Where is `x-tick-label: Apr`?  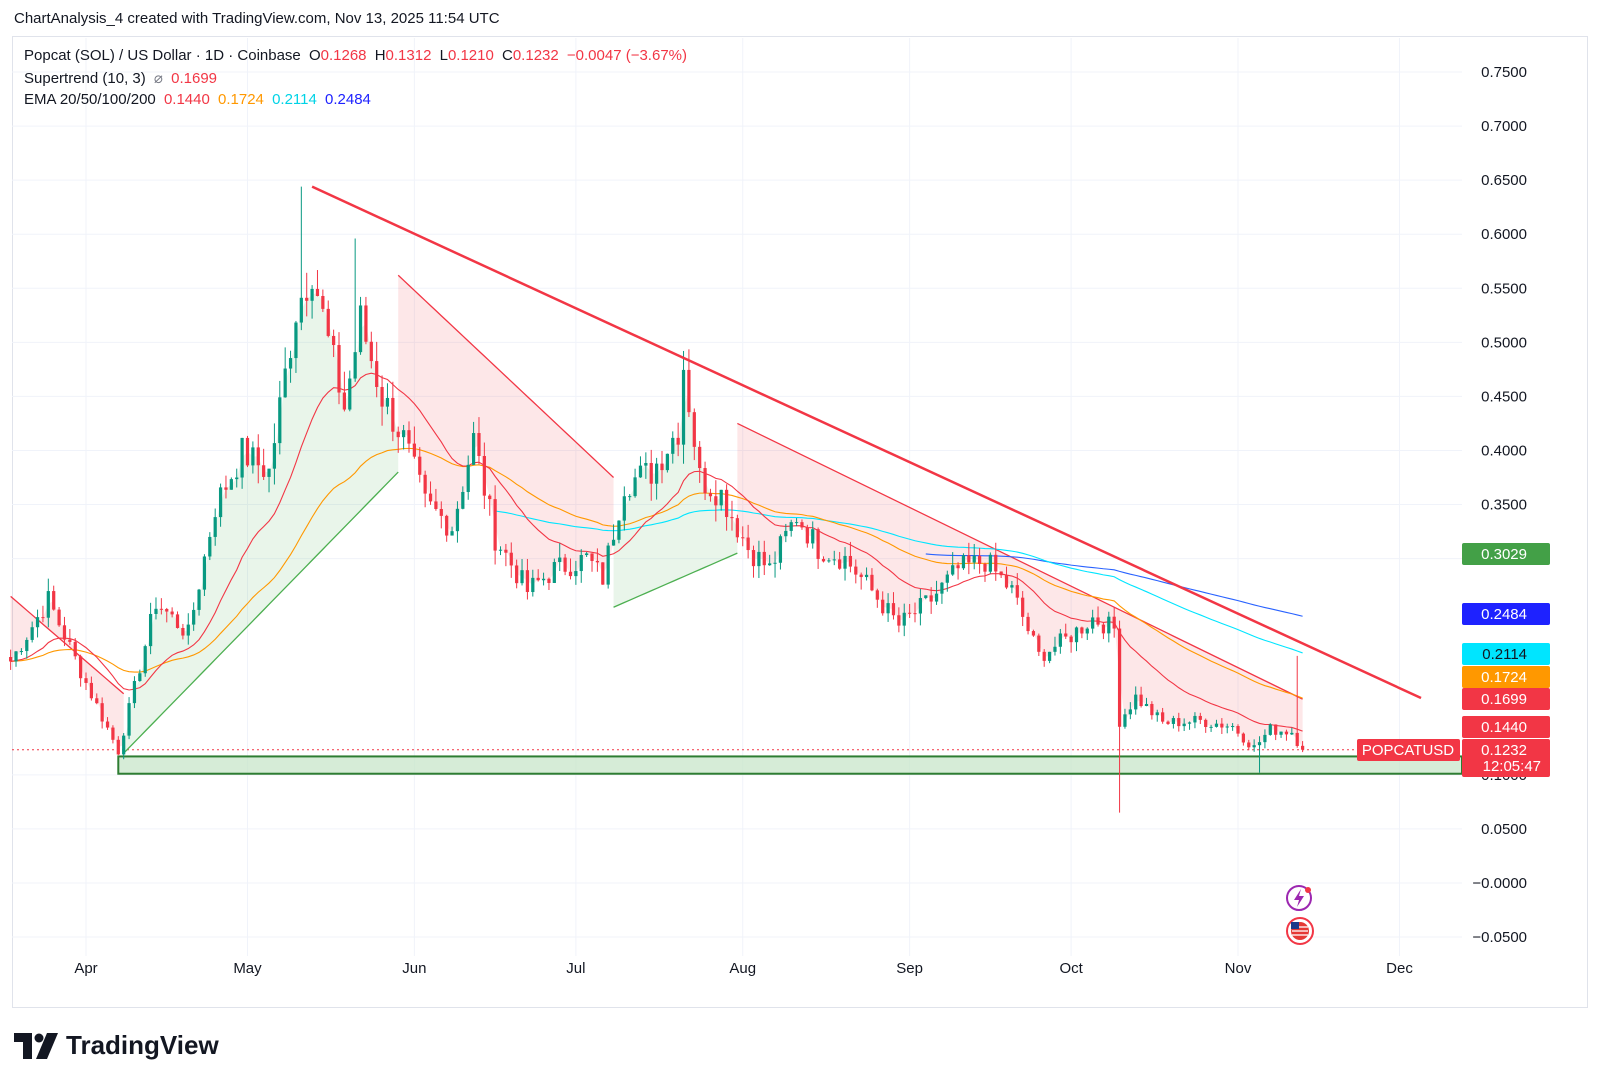 x-tick-label: Apr is located at coordinates (85, 968).